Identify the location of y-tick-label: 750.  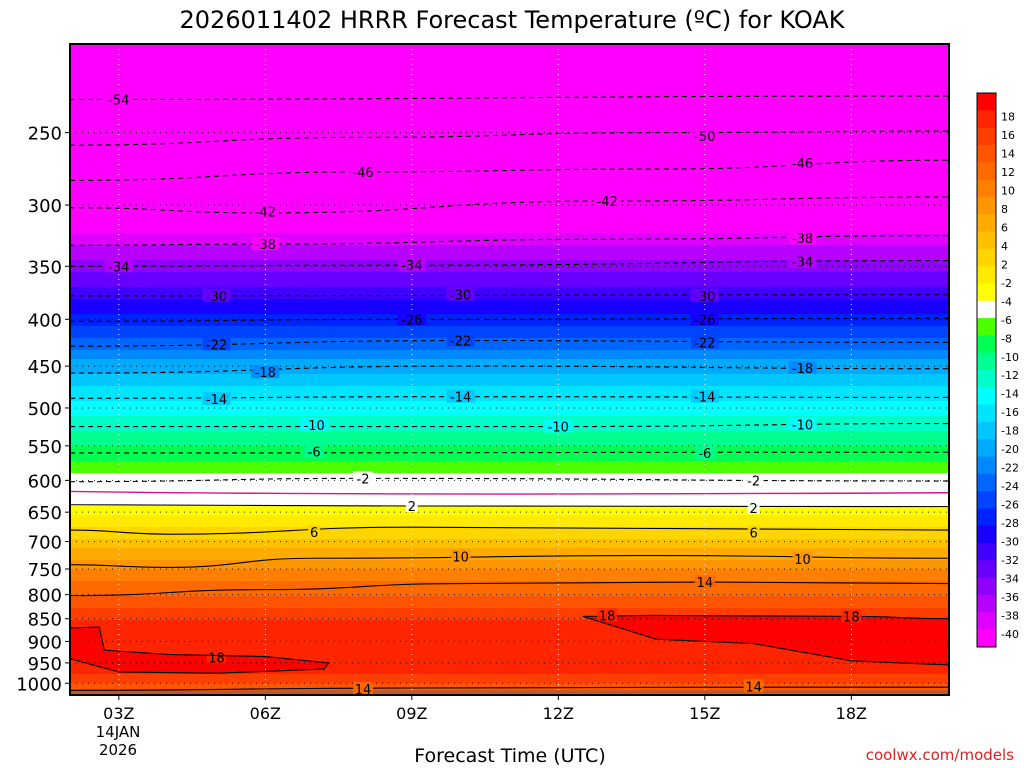
(45, 570).